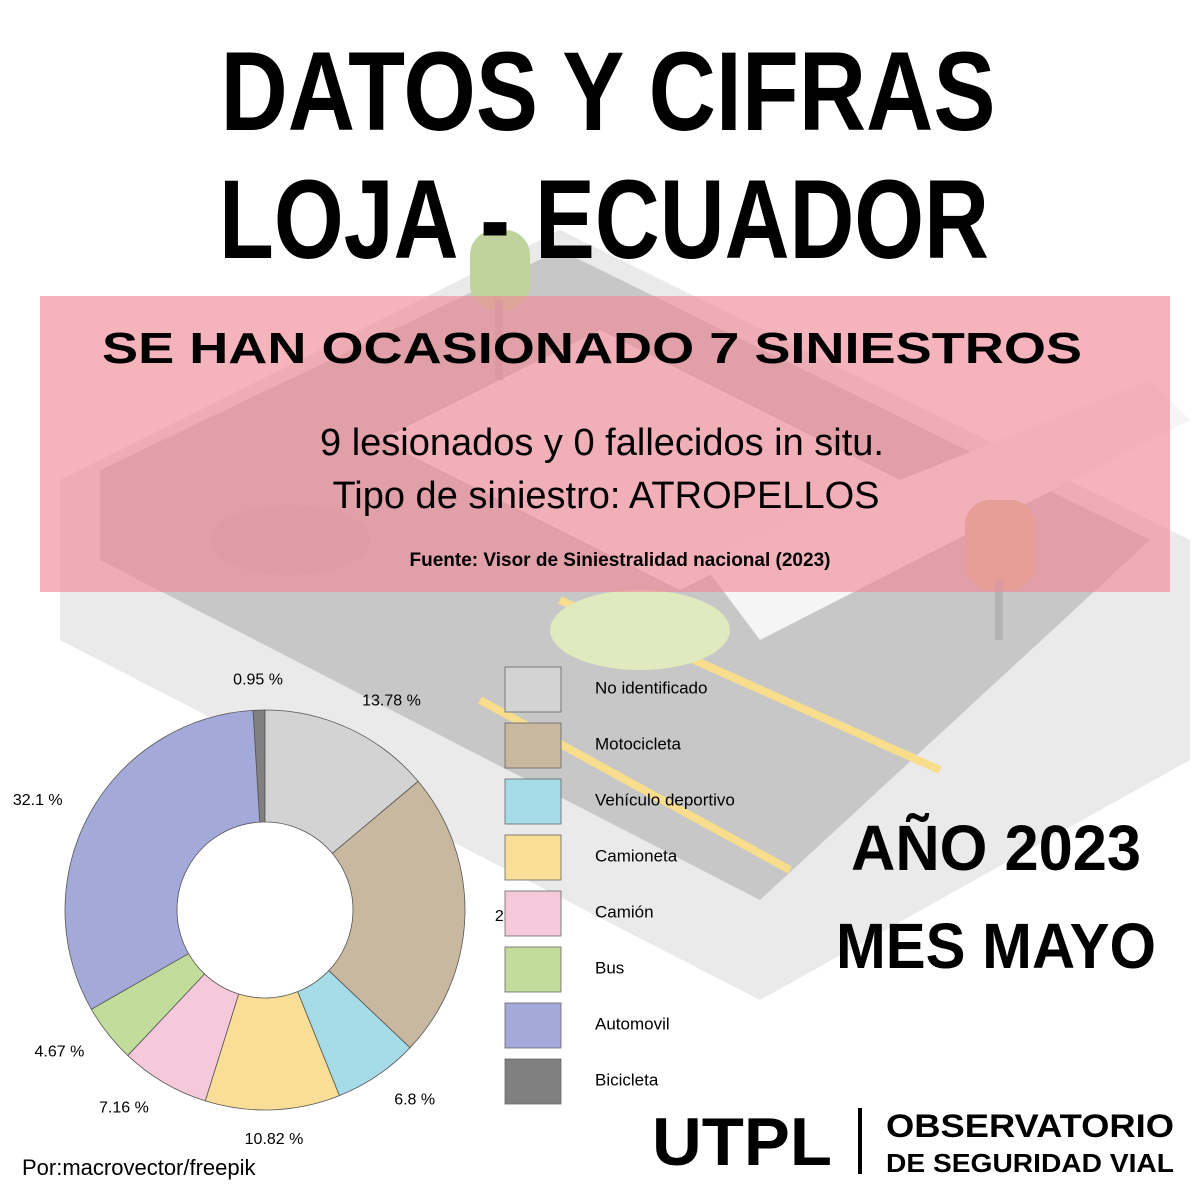  I want to click on legend-label: No identificado, so click(651, 687).